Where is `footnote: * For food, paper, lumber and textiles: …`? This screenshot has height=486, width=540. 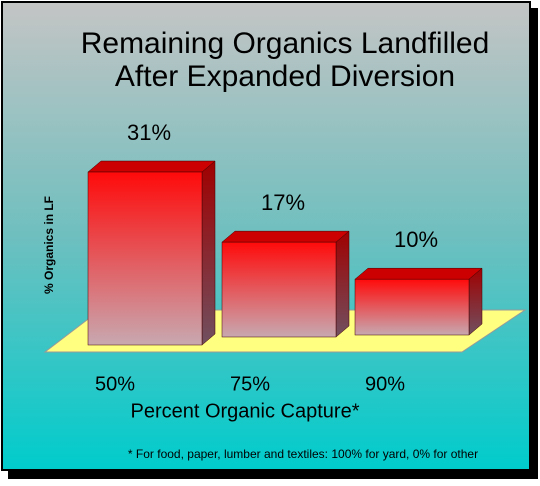 footnote: * For food, paper, lumber and textiles: … is located at coordinates (303, 454).